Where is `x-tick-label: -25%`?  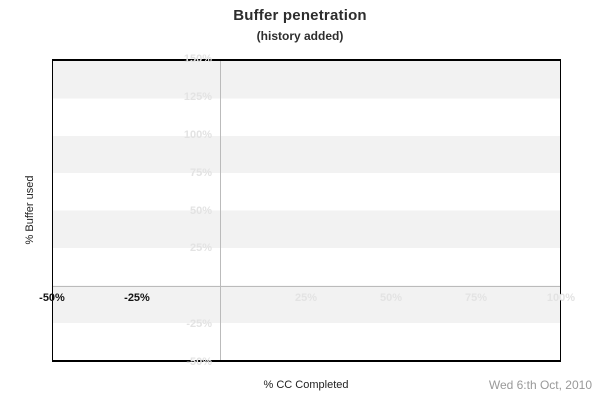 x-tick-label: -25% is located at coordinates (137, 298).